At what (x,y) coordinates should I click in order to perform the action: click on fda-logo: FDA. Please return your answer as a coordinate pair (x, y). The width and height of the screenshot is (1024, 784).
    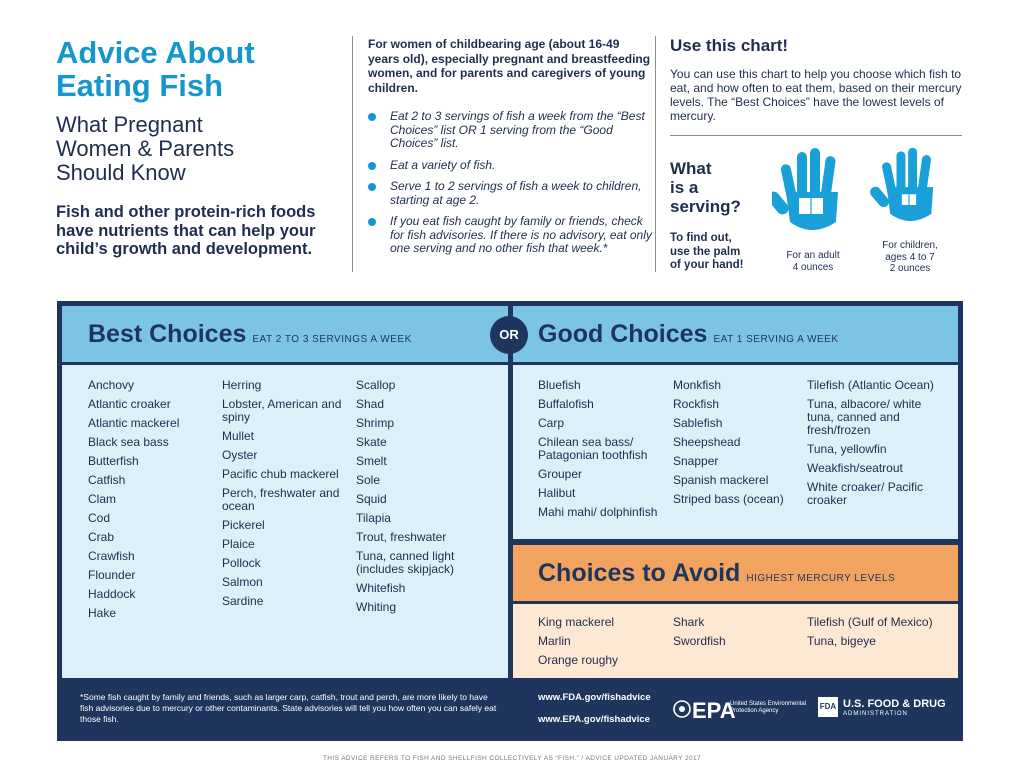
    Looking at the image, I should click on (828, 707).